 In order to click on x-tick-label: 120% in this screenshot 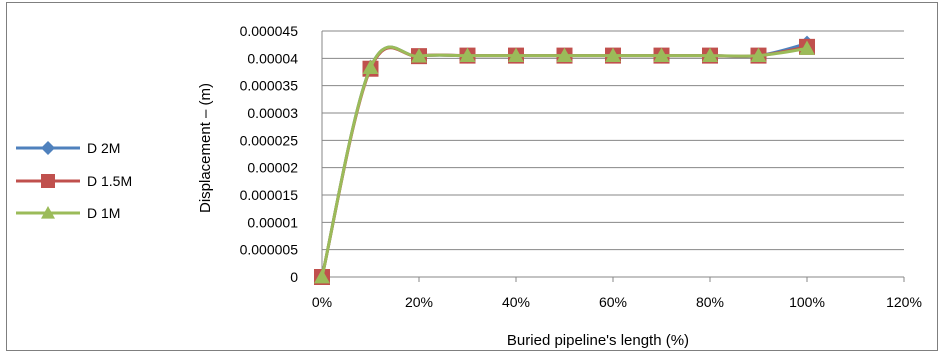, I will do `click(904, 302)`.